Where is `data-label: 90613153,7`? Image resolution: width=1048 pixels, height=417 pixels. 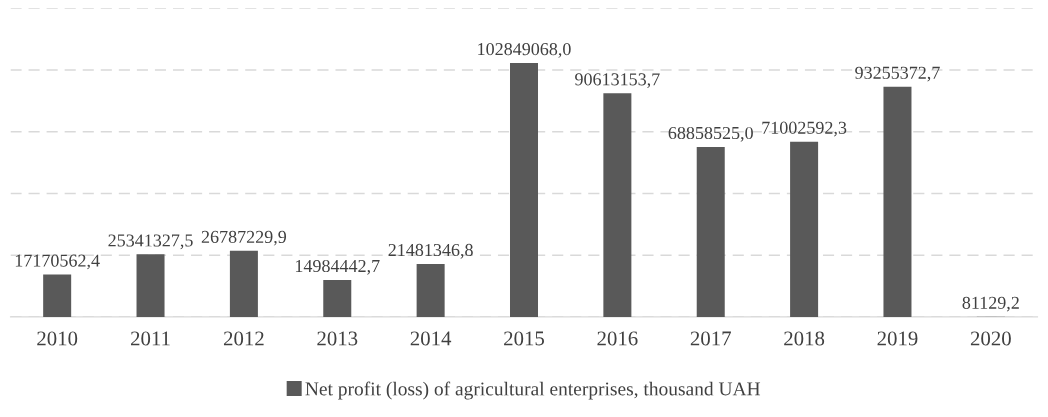
data-label: 90613153,7 is located at coordinates (617, 80).